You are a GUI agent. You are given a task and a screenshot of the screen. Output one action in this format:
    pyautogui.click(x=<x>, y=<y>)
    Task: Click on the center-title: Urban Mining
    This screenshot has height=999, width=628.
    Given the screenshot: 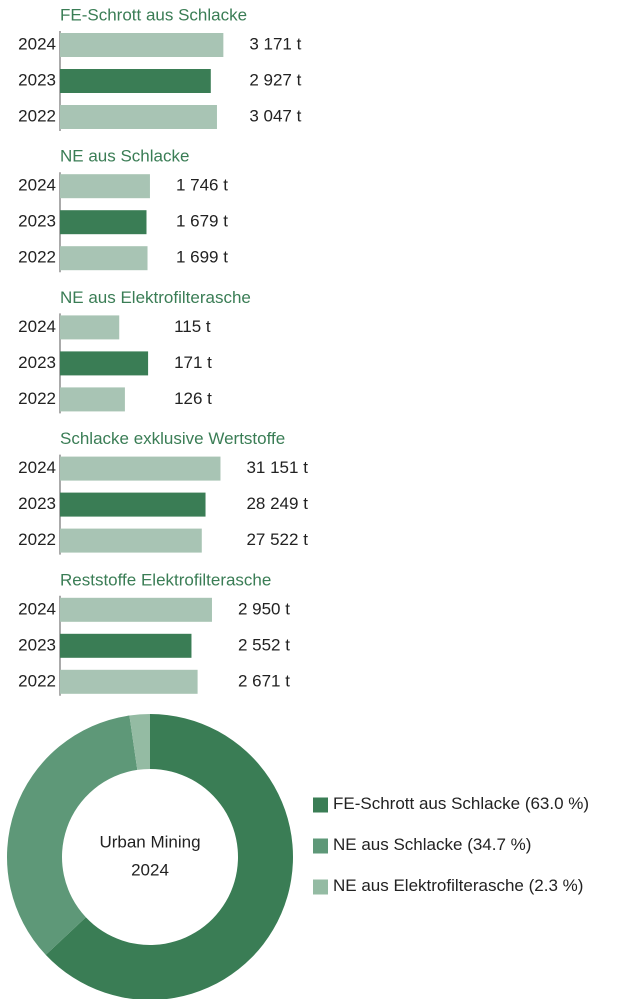 What is the action you would take?
    pyautogui.click(x=149, y=841)
    